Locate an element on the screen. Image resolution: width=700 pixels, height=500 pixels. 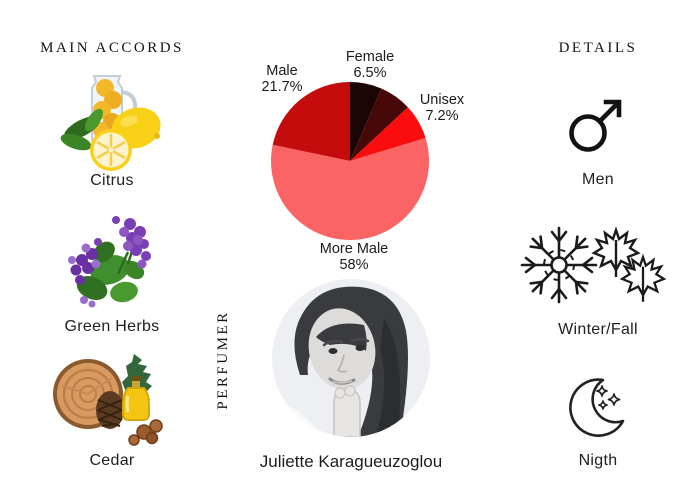
accord-green-herbs-image is located at coordinates (111, 263).